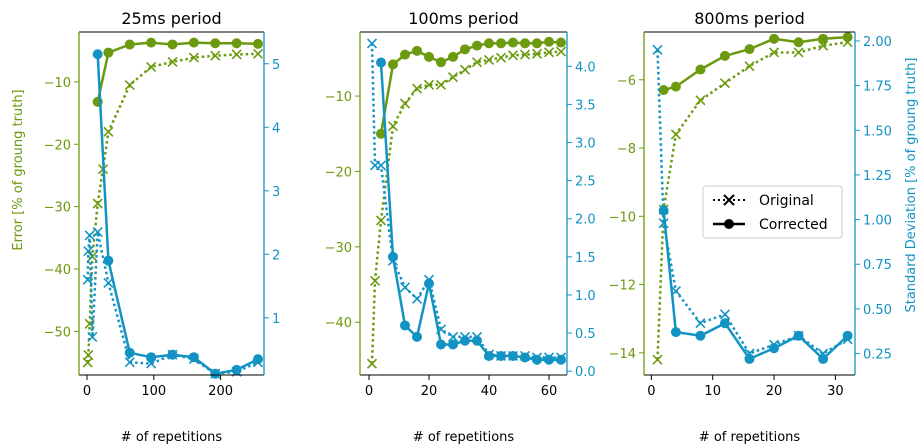  Describe the element at coordinates (57, 208) in the screenshot. I see `y-left-tick-label: −30` at that location.